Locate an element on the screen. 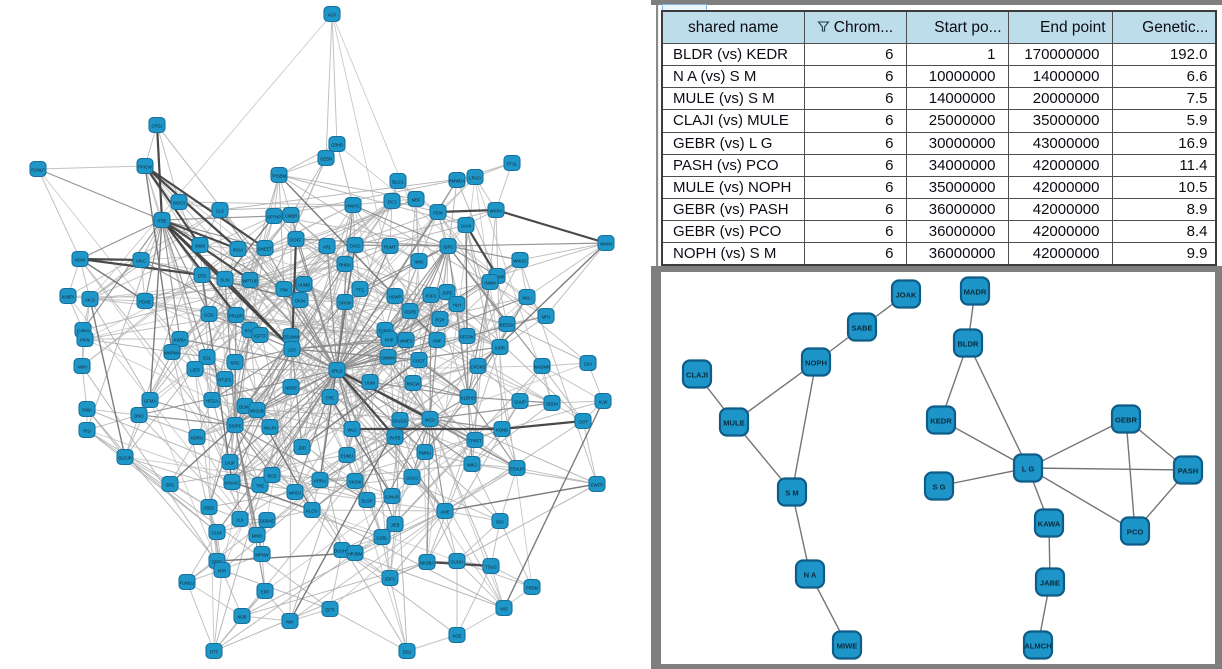 The height and width of the screenshot is (669, 1222). svg-text: HWHG is located at coordinates (352, 206).